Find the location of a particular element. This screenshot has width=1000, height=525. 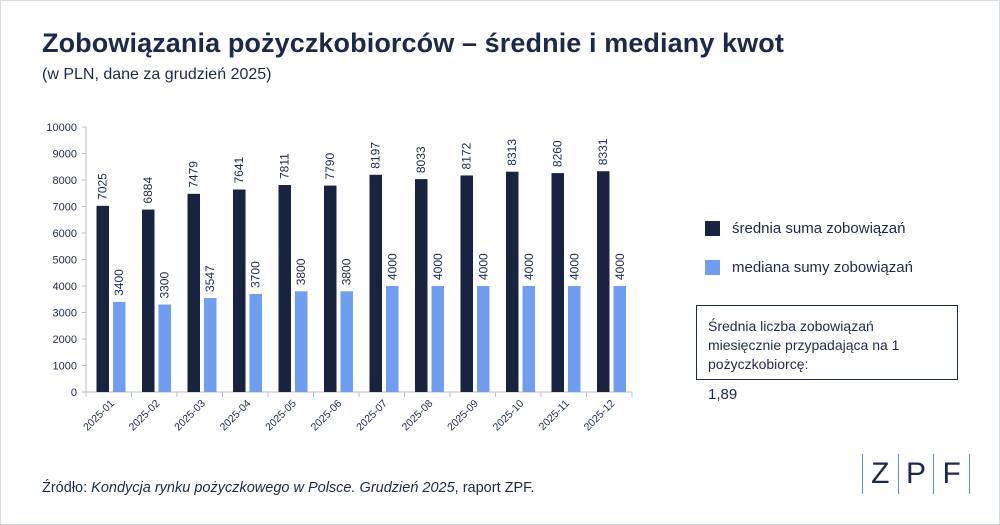

source-suffix: , raport ZPF. is located at coordinates (494, 488).